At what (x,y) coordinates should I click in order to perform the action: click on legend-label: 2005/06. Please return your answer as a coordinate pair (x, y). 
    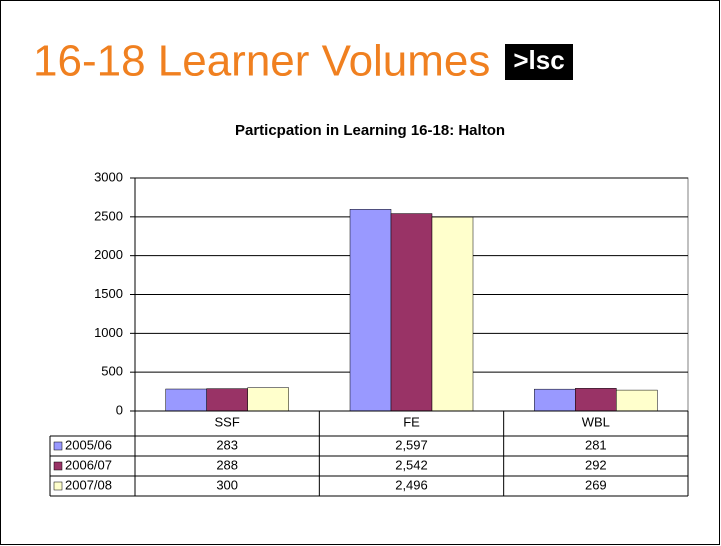
    Looking at the image, I should click on (88, 444).